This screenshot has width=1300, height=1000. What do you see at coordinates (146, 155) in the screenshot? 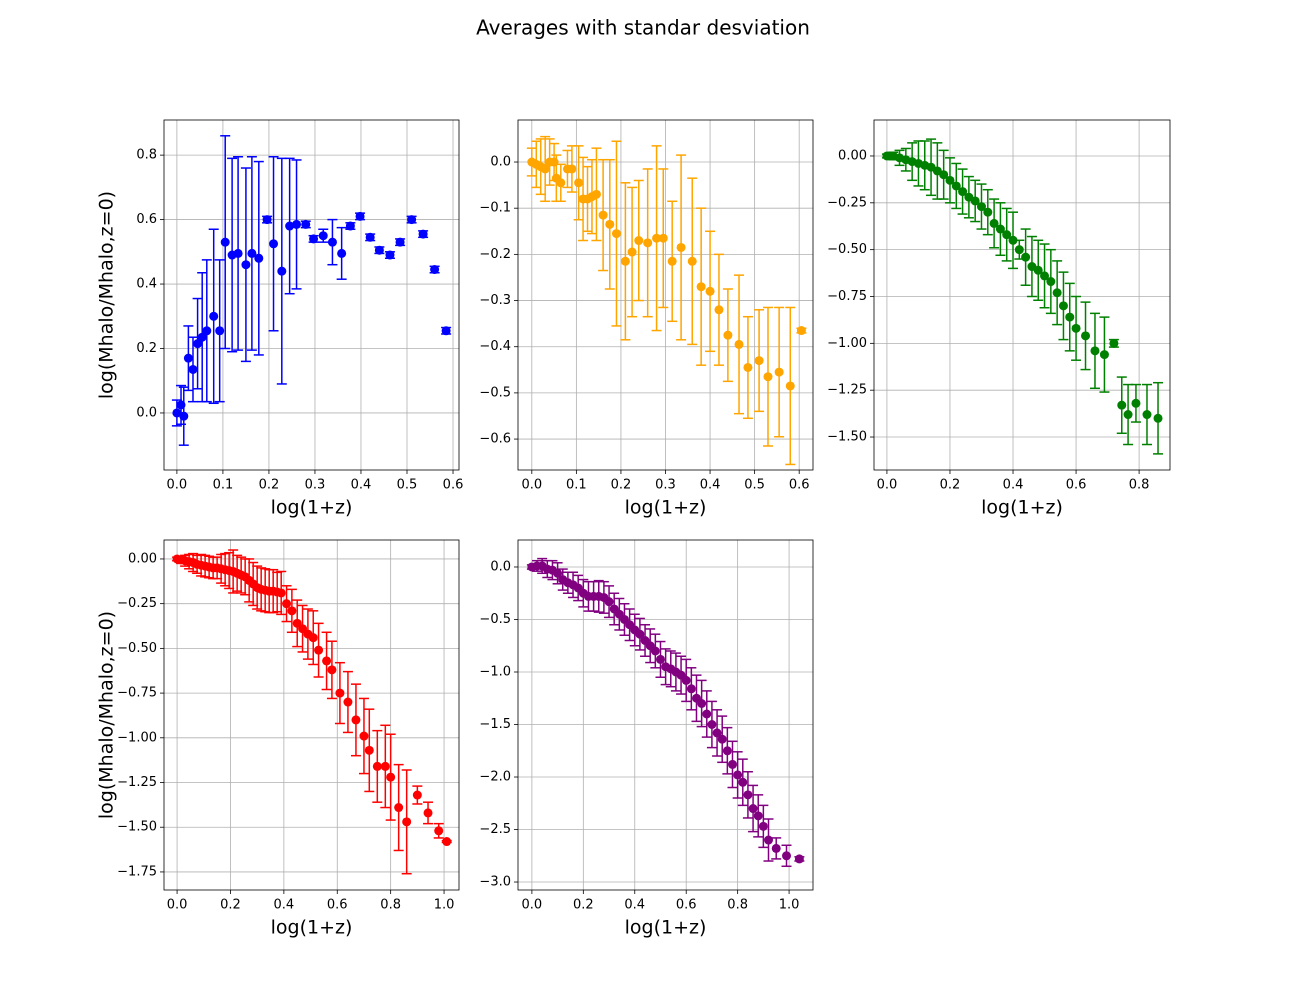
I see `y-tick-label: 0.8` at bounding box center [146, 155].